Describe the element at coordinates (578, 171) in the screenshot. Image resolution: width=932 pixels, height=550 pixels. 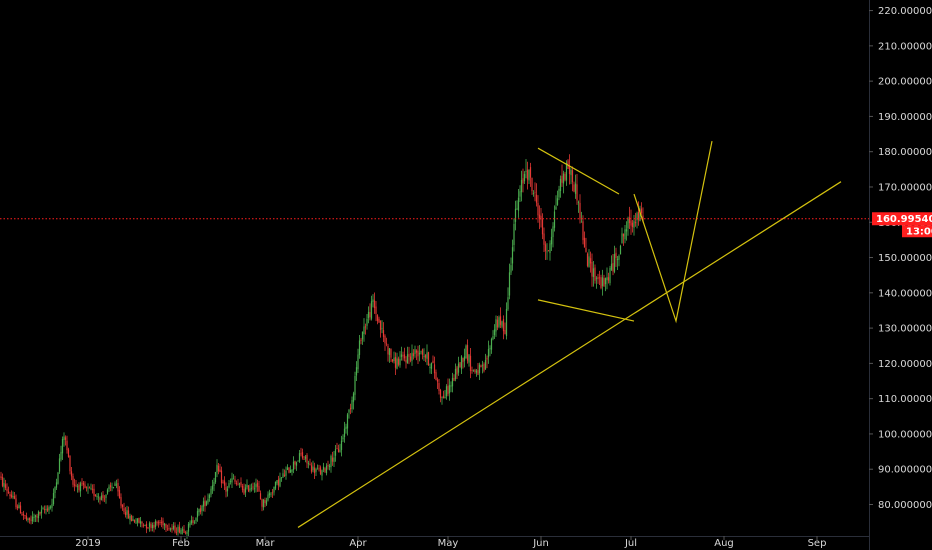
I see `wedge-upper-line` at that location.